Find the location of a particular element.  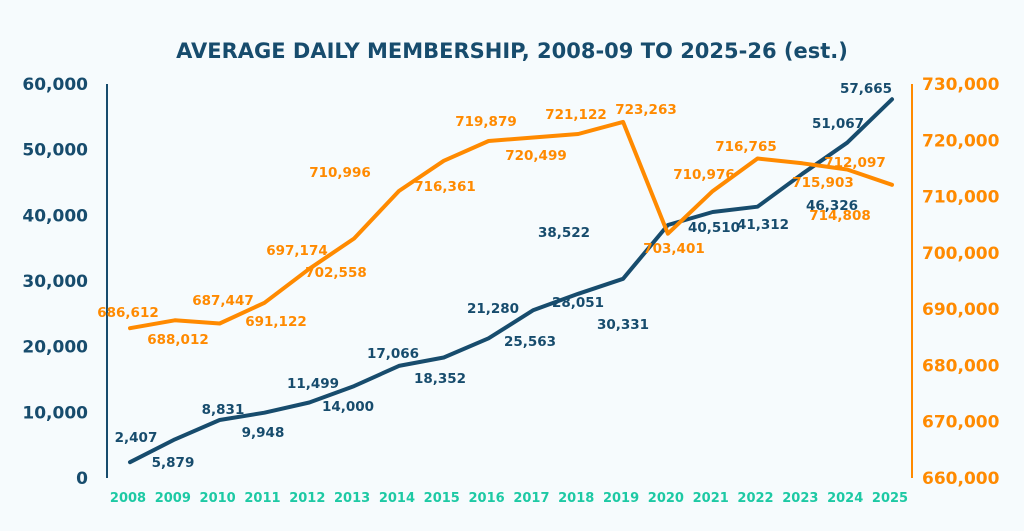

data-label: 719,879 is located at coordinates (486, 122).